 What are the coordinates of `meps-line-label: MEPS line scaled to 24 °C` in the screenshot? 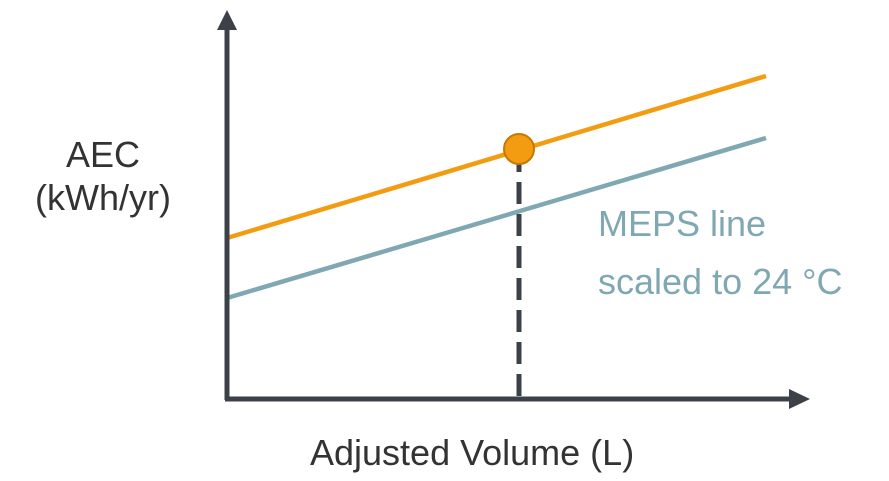 It's located at (720, 252).